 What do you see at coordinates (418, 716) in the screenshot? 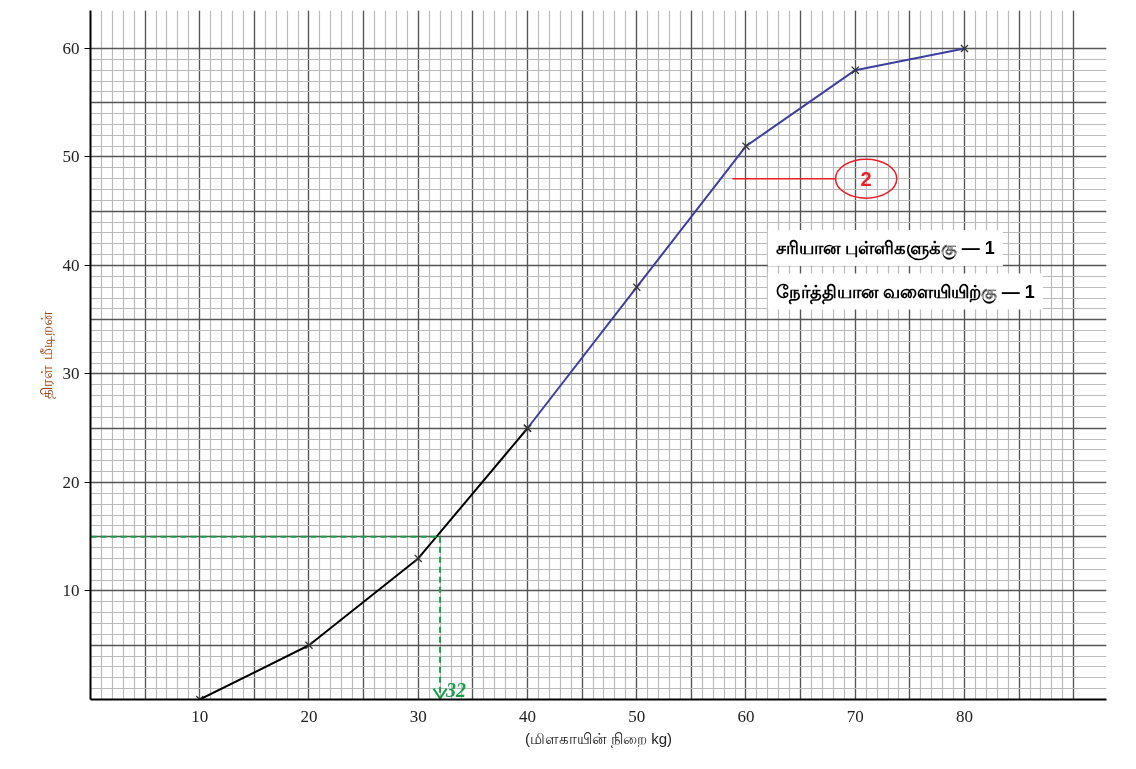
I see `x-tick-label: 30` at bounding box center [418, 716].